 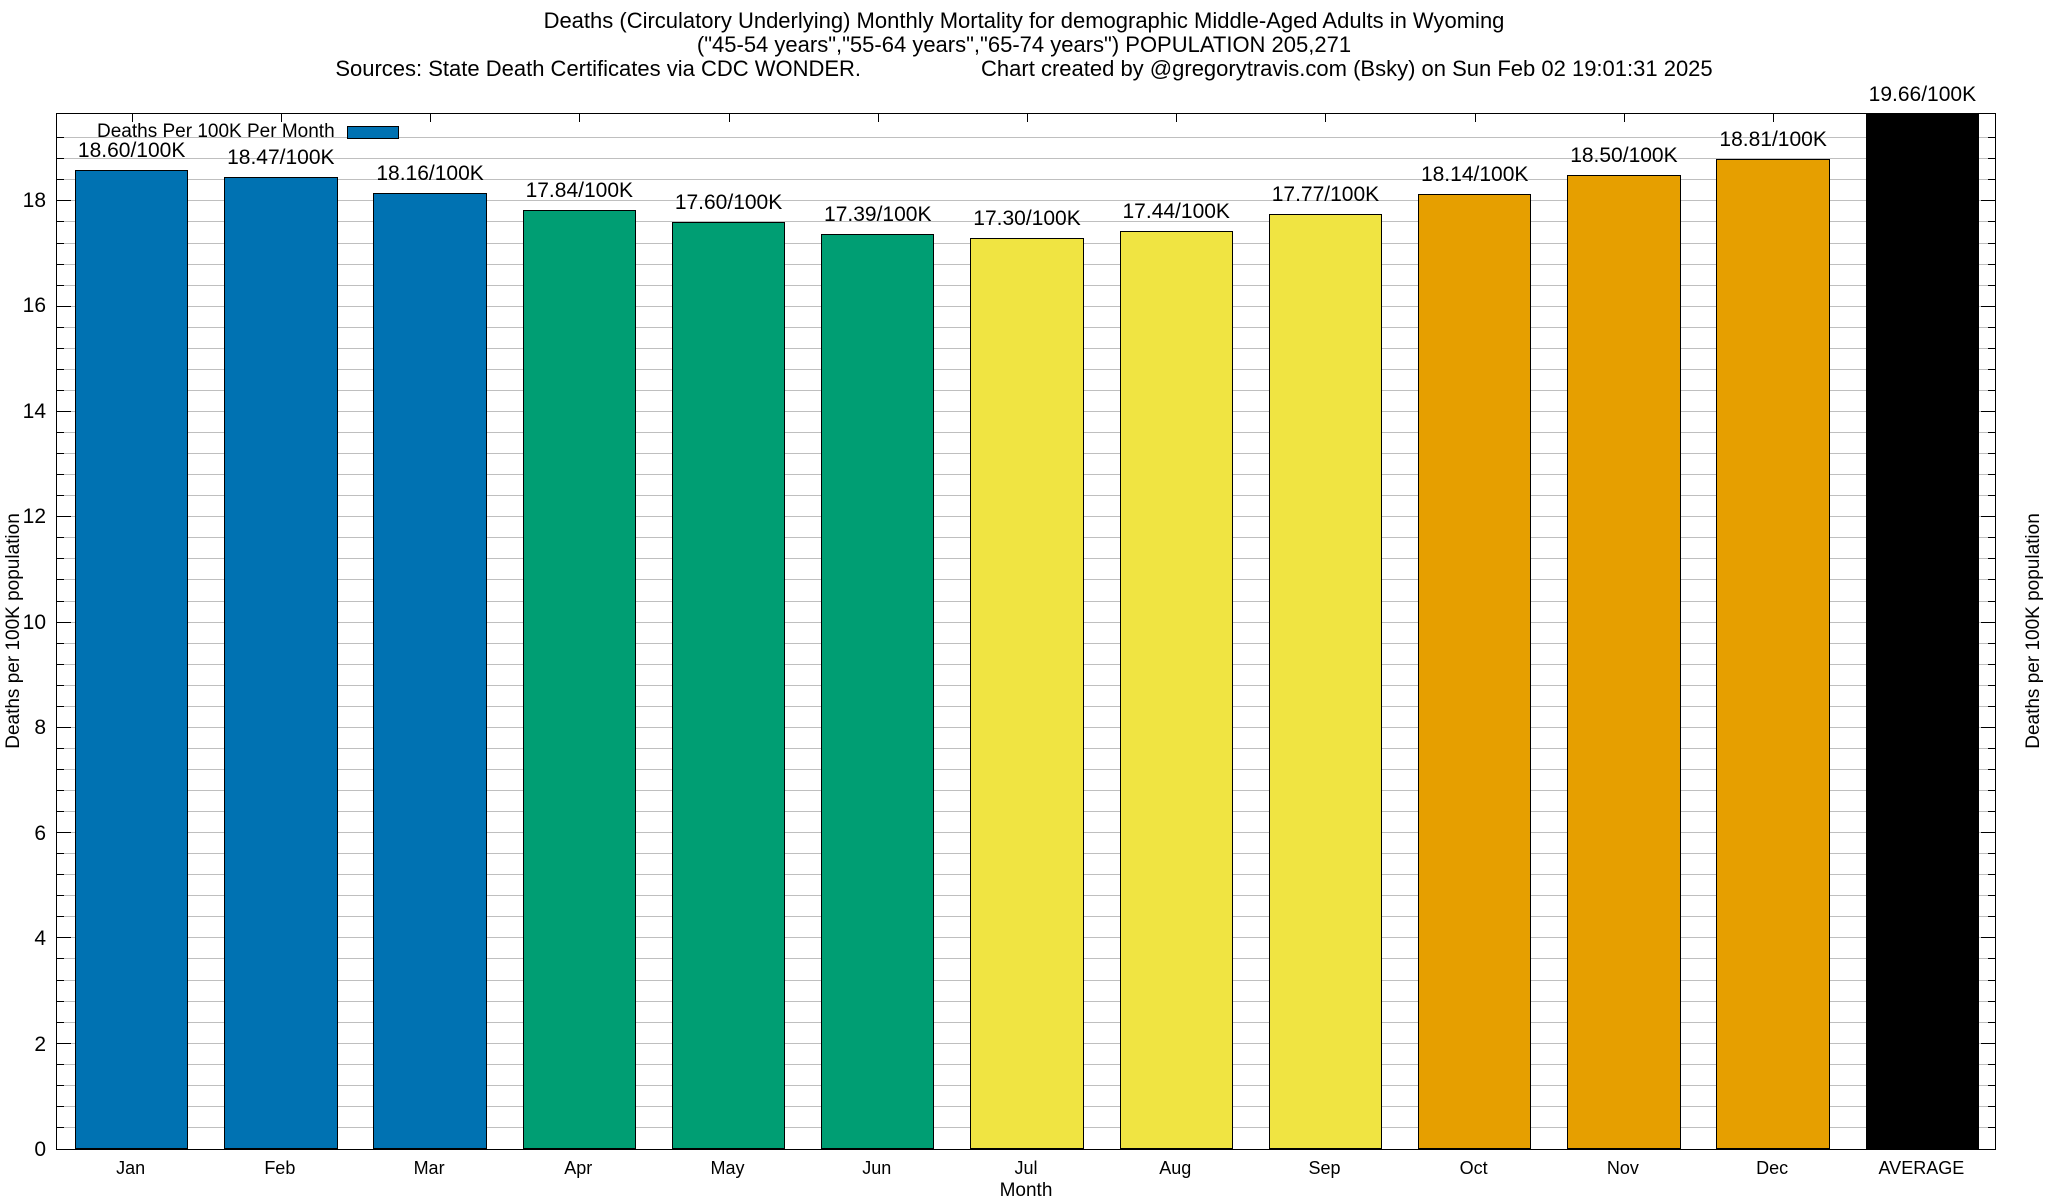 I want to click on bar-value-label: 17.30/100K, so click(x=1027, y=219).